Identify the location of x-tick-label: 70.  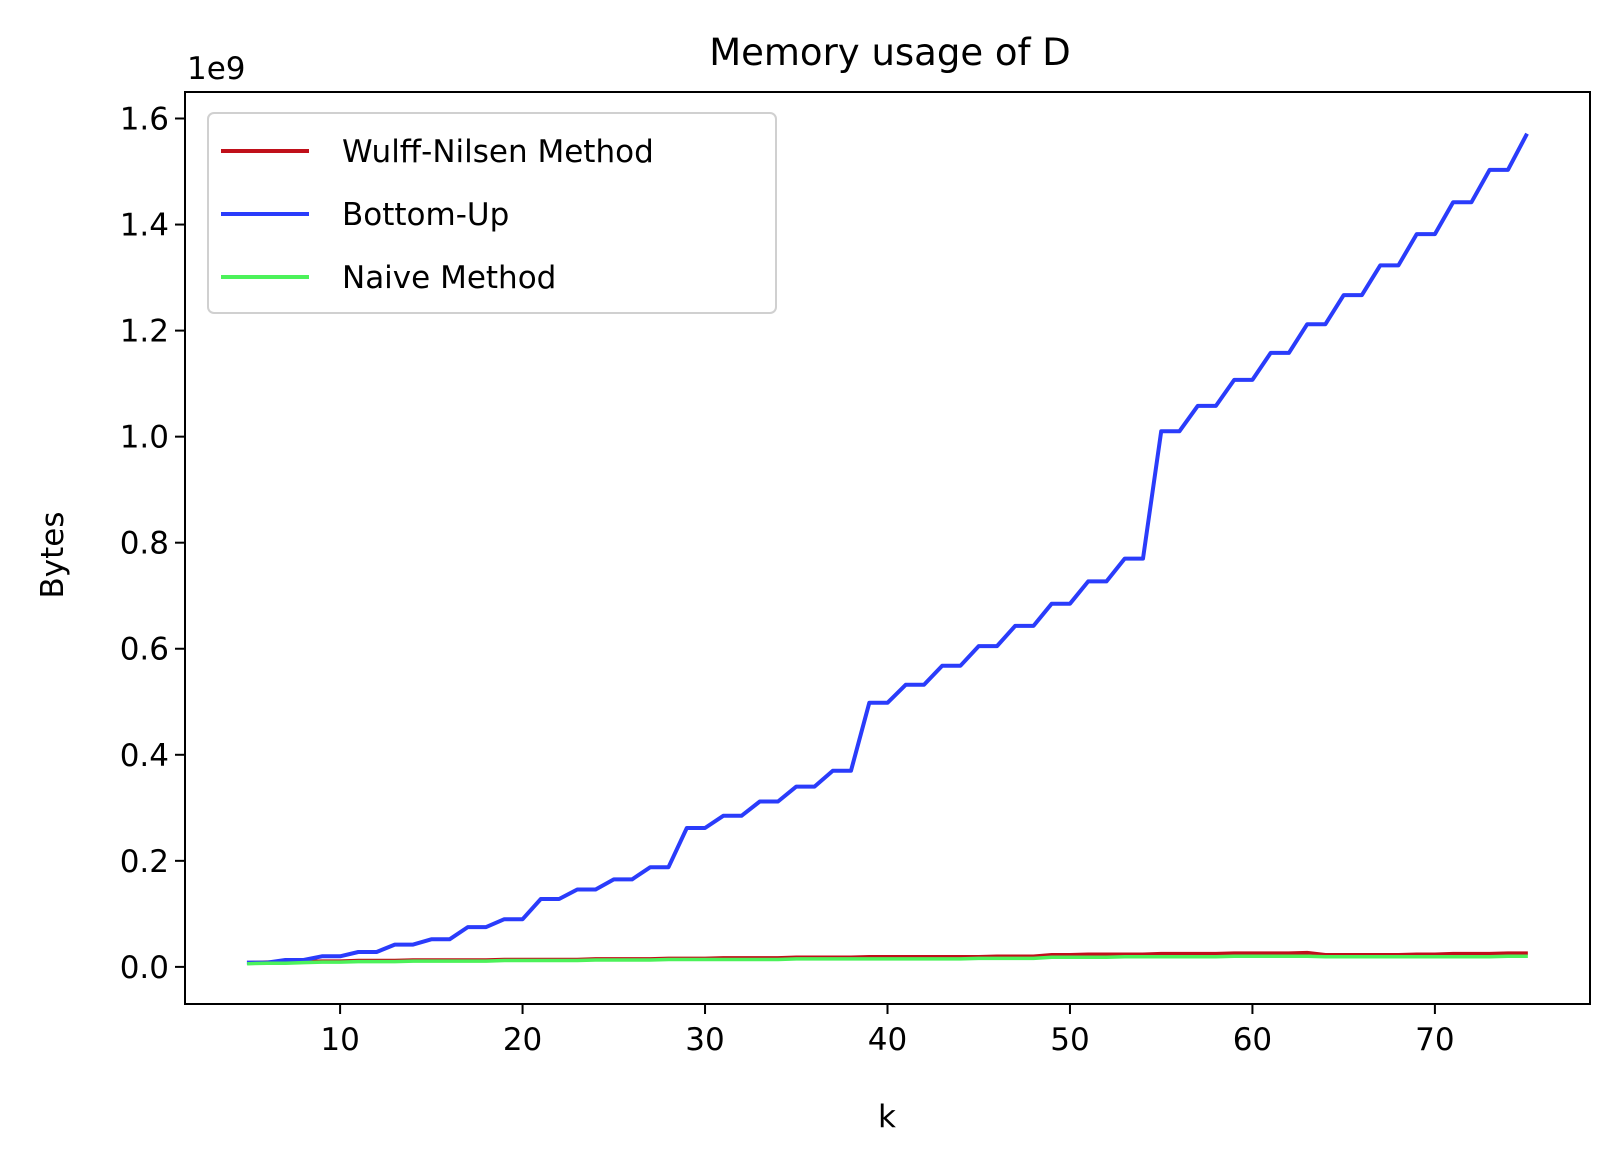
(1434, 1040).